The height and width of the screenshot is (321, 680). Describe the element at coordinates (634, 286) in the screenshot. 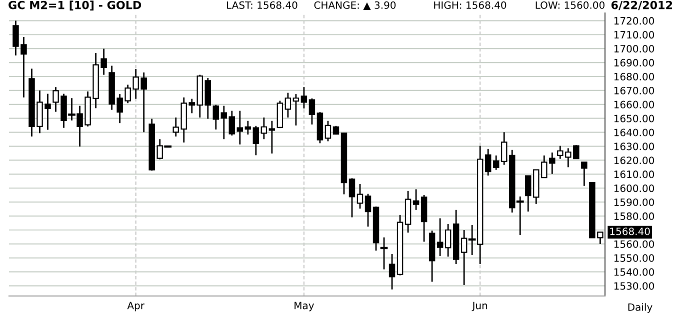

I see `y-tick-label: 1530.00` at that location.